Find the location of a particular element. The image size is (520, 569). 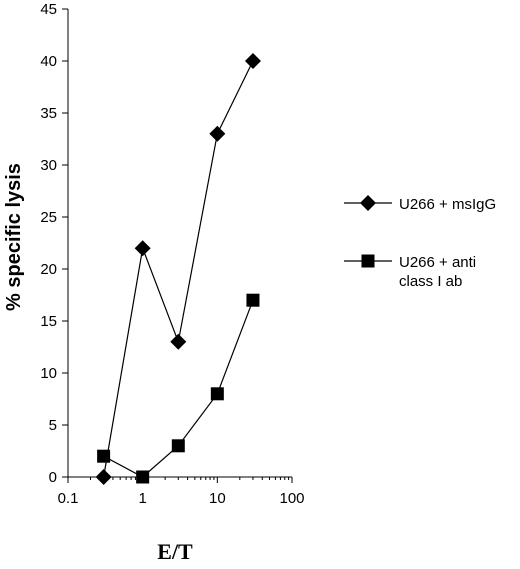

legend: U266 + msIgG U266 + anti class I ab is located at coordinates (420, 242).